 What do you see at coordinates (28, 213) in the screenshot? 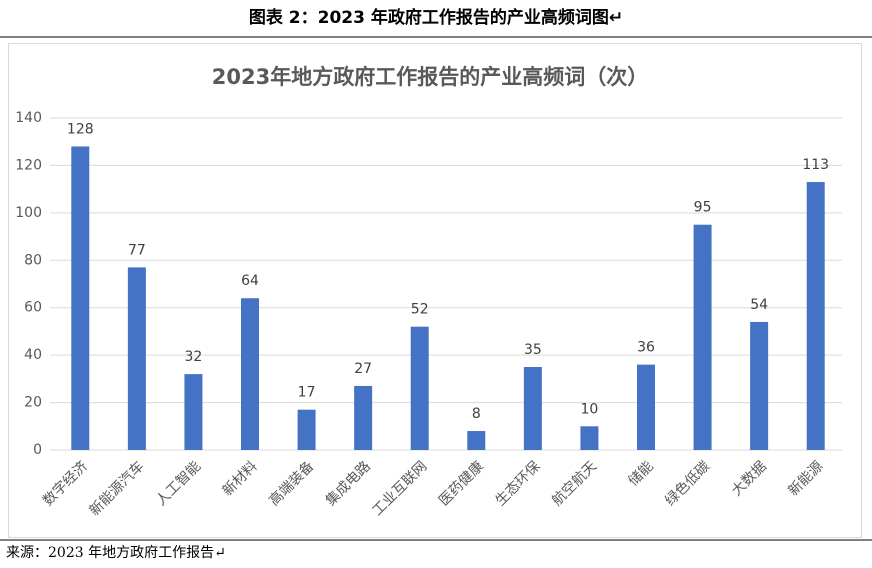
I see `y-tick-label: 100` at bounding box center [28, 213].